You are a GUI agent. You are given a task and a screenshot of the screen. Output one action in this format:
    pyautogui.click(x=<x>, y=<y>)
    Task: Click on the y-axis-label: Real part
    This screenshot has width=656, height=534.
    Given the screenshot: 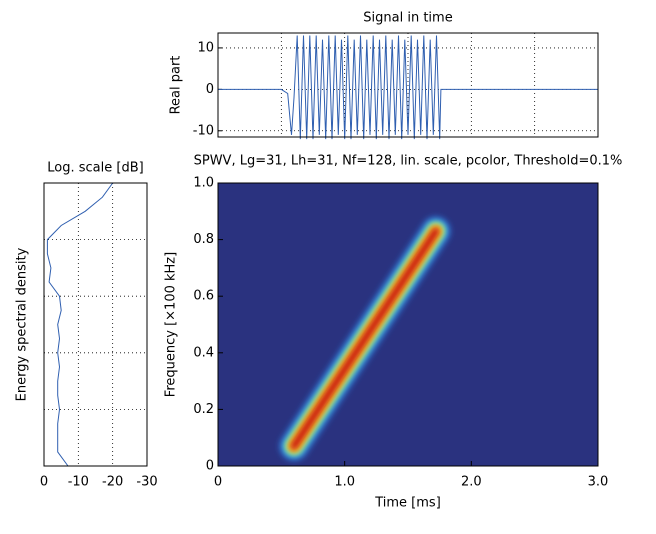 What is the action you would take?
    pyautogui.click(x=176, y=85)
    